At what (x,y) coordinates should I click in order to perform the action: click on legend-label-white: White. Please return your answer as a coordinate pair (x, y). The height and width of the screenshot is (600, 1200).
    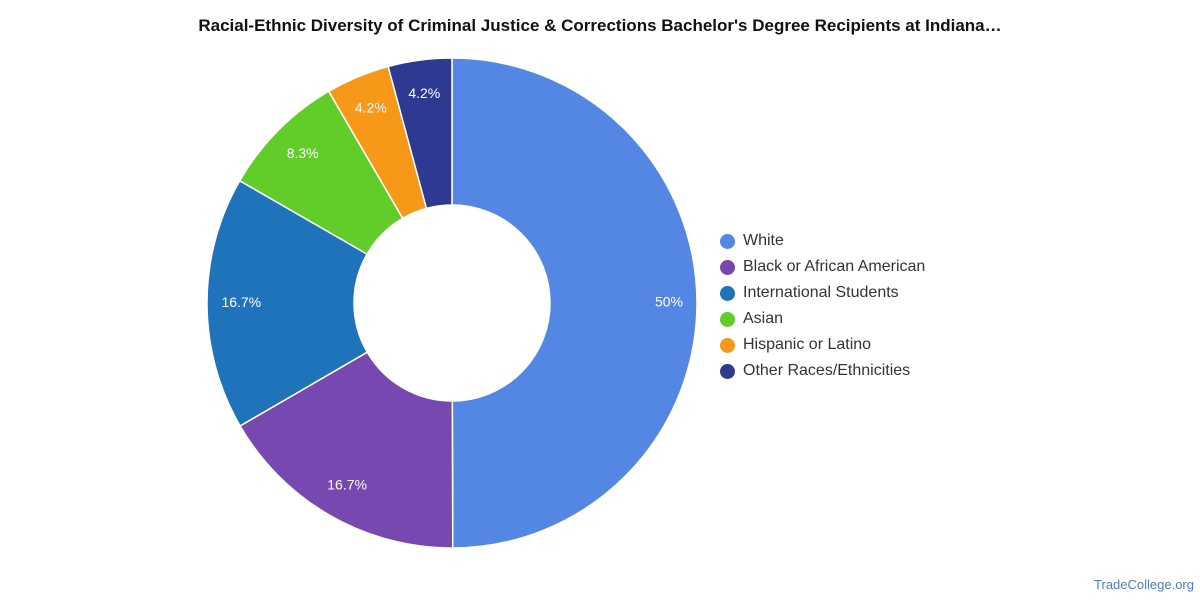
    Looking at the image, I should click on (763, 240).